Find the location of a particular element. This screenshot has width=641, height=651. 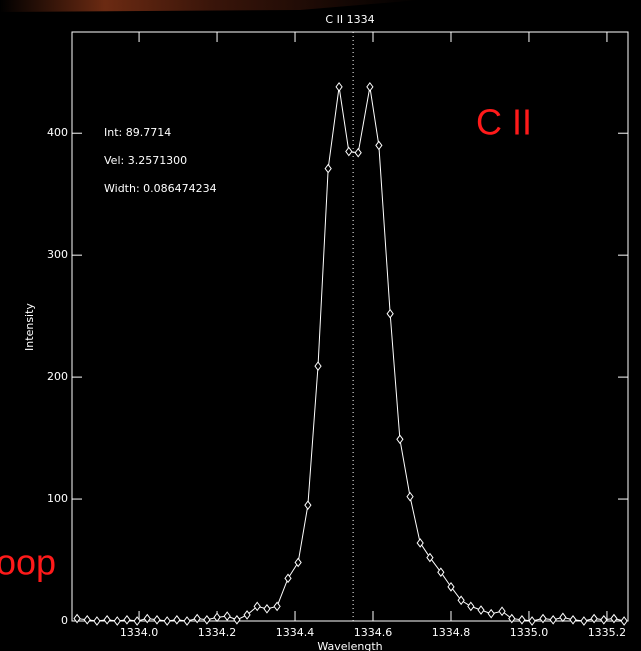

x-tick-label: 1335.0 is located at coordinates (529, 632).